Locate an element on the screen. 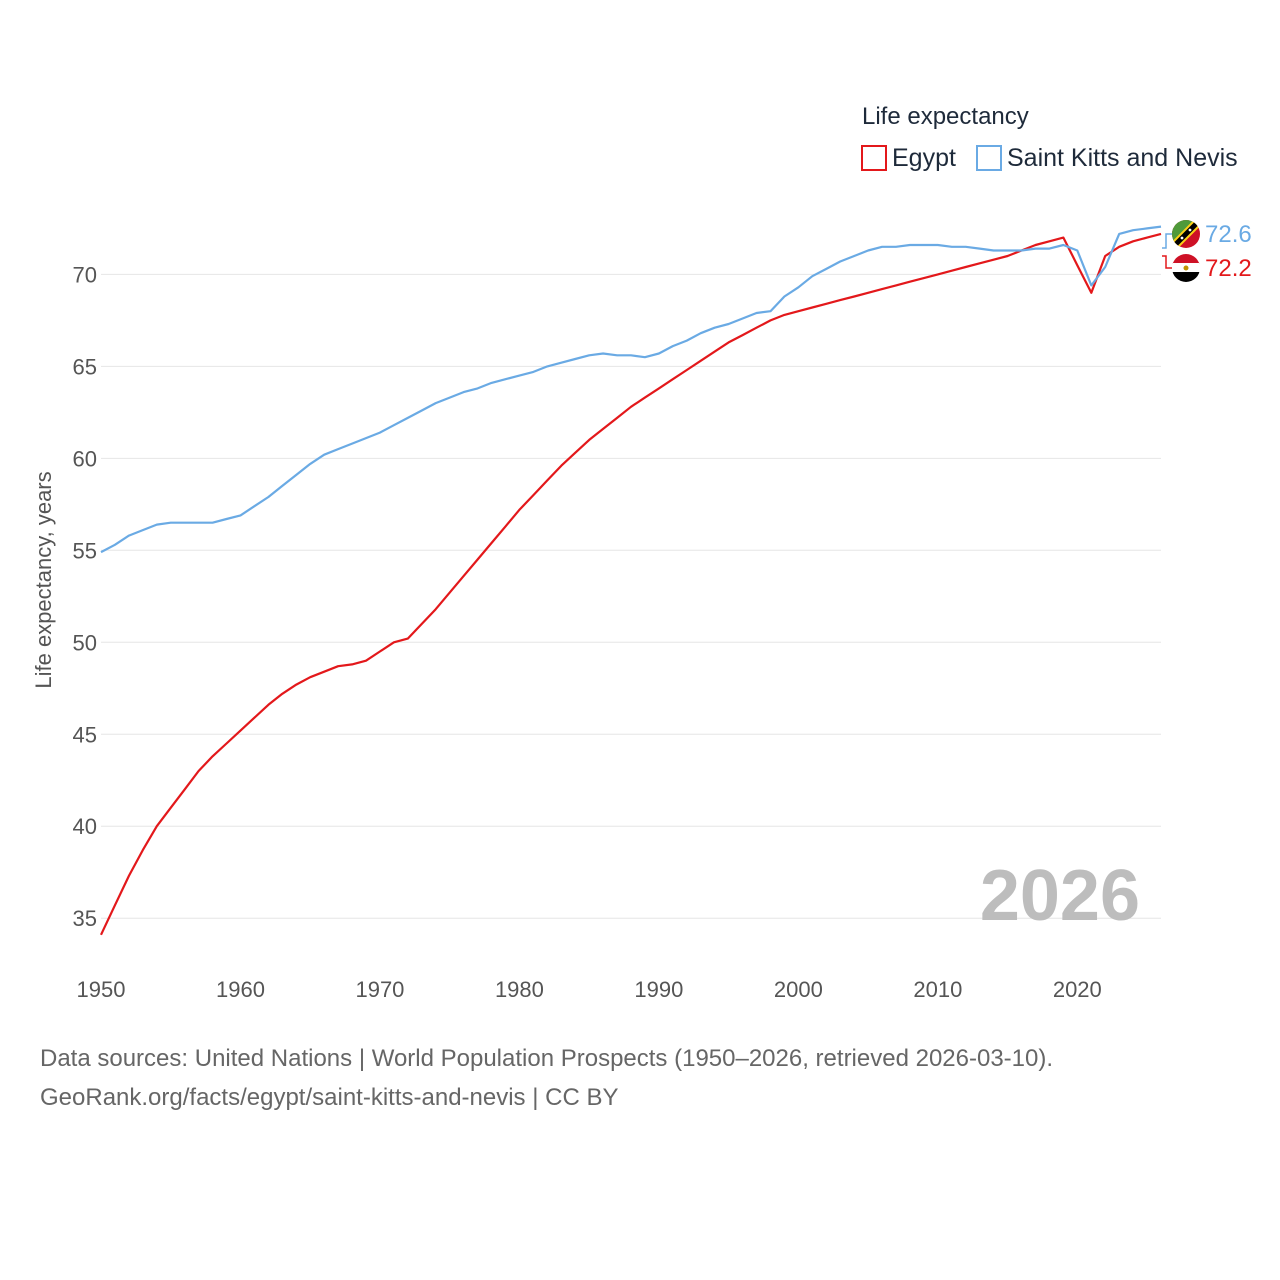 This screenshot has height=1280, width=1280. x-tick-label-1950: 1950 is located at coordinates (101, 989).